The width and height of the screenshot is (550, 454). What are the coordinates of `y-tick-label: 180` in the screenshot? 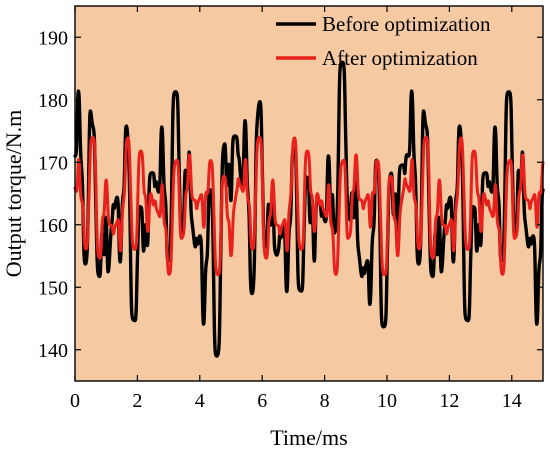 It's located at (53, 101).